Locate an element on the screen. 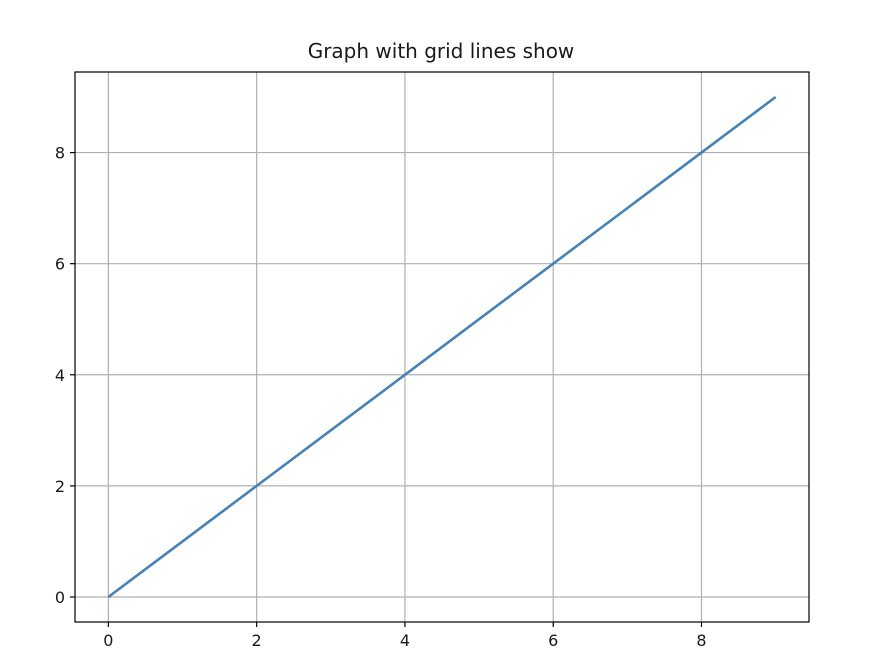 The image size is (872, 672). x-tick-label: 0 is located at coordinates (108, 640).